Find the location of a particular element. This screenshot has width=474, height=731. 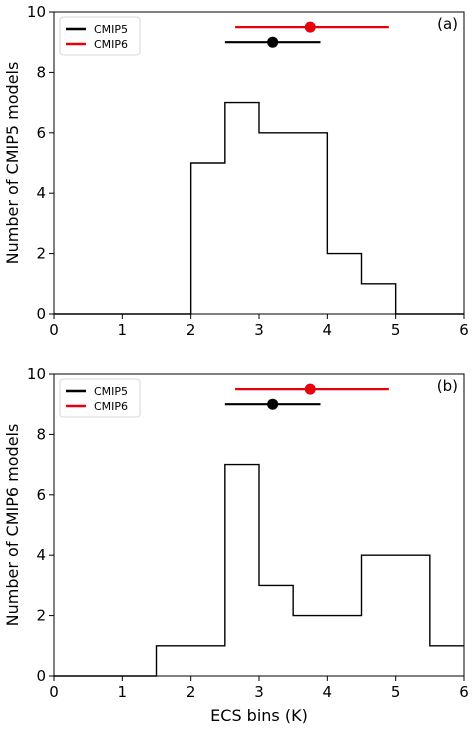

y-axis-title: Number of CMIP5 models is located at coordinates (12, 163).